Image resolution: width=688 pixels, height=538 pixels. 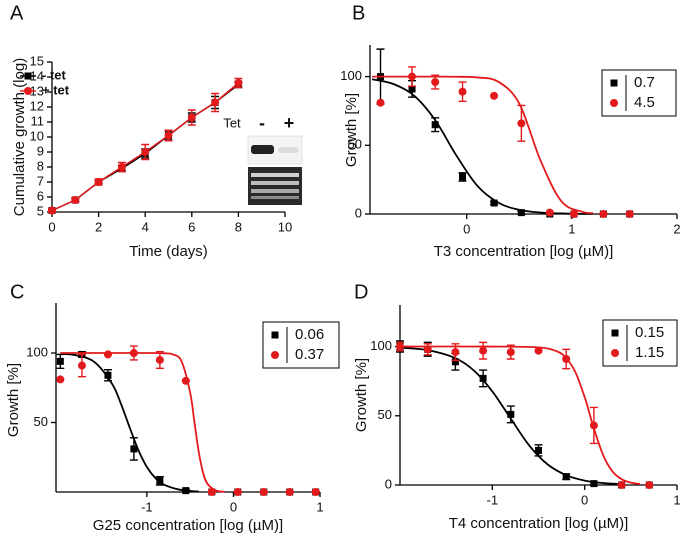 What do you see at coordinates (309, 354) in the screenshot?
I see `legend-label: 0.37` at bounding box center [309, 354].